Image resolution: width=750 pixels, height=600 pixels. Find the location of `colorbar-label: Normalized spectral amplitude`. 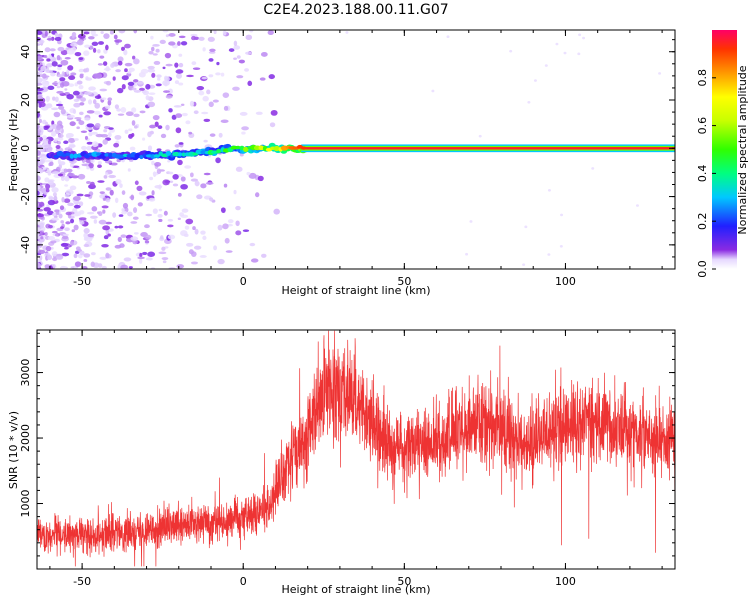

colorbar-label: Normalized spectral amplitude is located at coordinates (742, 149).